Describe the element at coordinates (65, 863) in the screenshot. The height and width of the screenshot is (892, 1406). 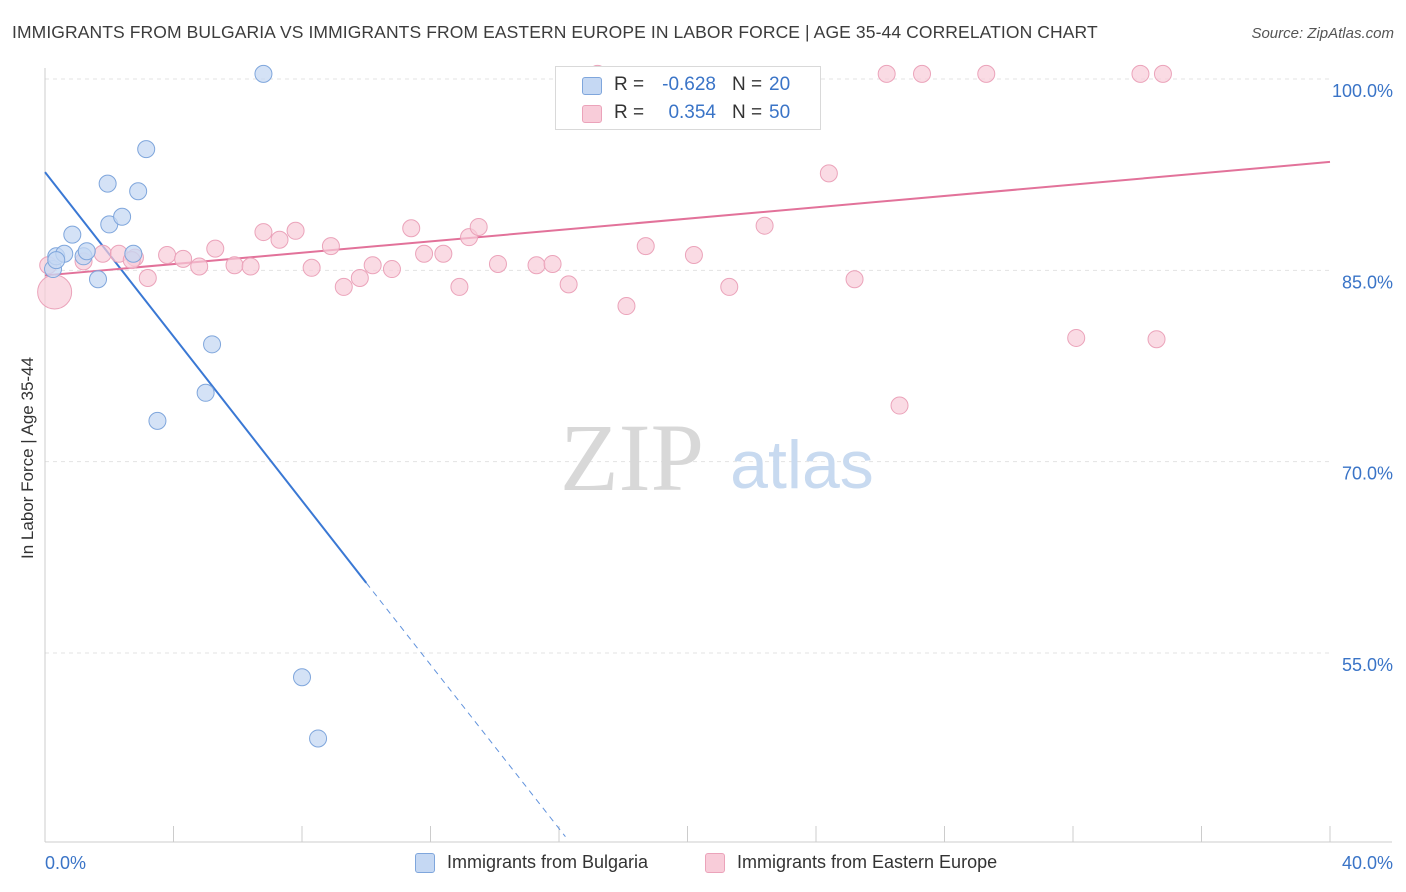
I see `x-tick-label: 0.0%` at that location.